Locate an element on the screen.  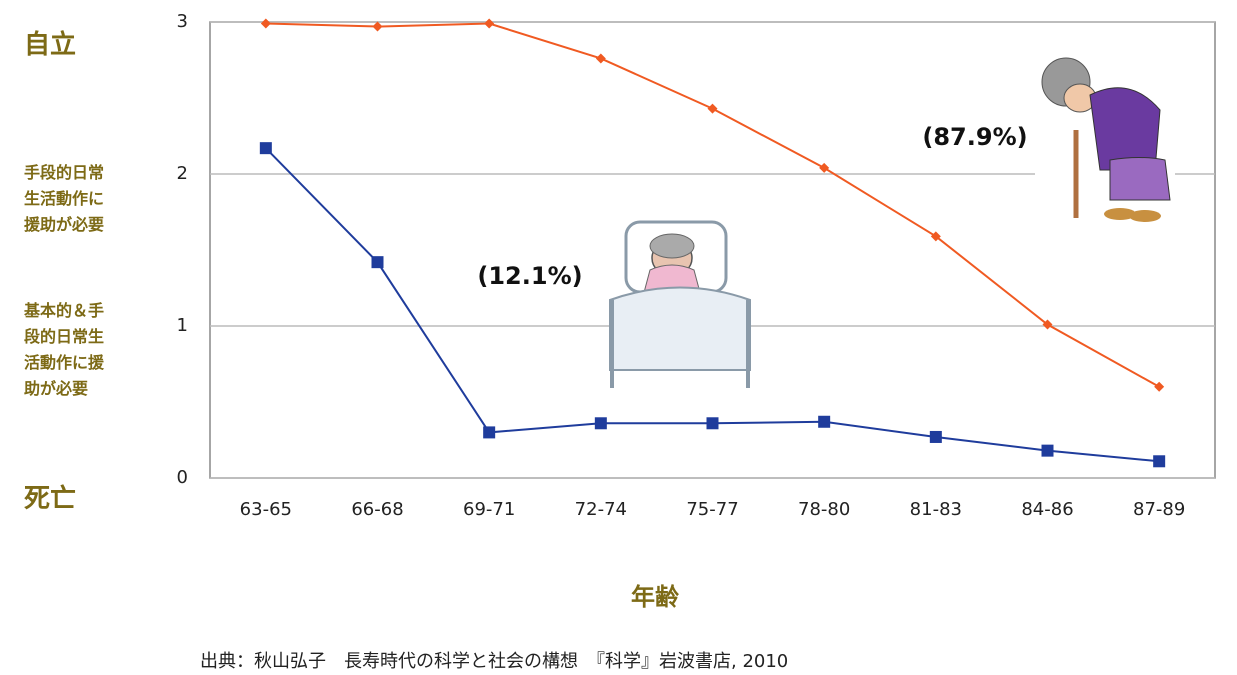
woman-illustration is located at coordinates (1105, 145).